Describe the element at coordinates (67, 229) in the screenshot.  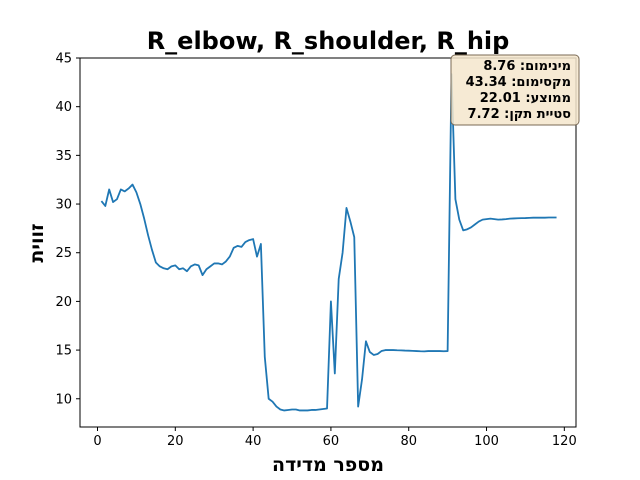
I see `y-axis: 10 15 20 25 30 35 40 45` at that location.